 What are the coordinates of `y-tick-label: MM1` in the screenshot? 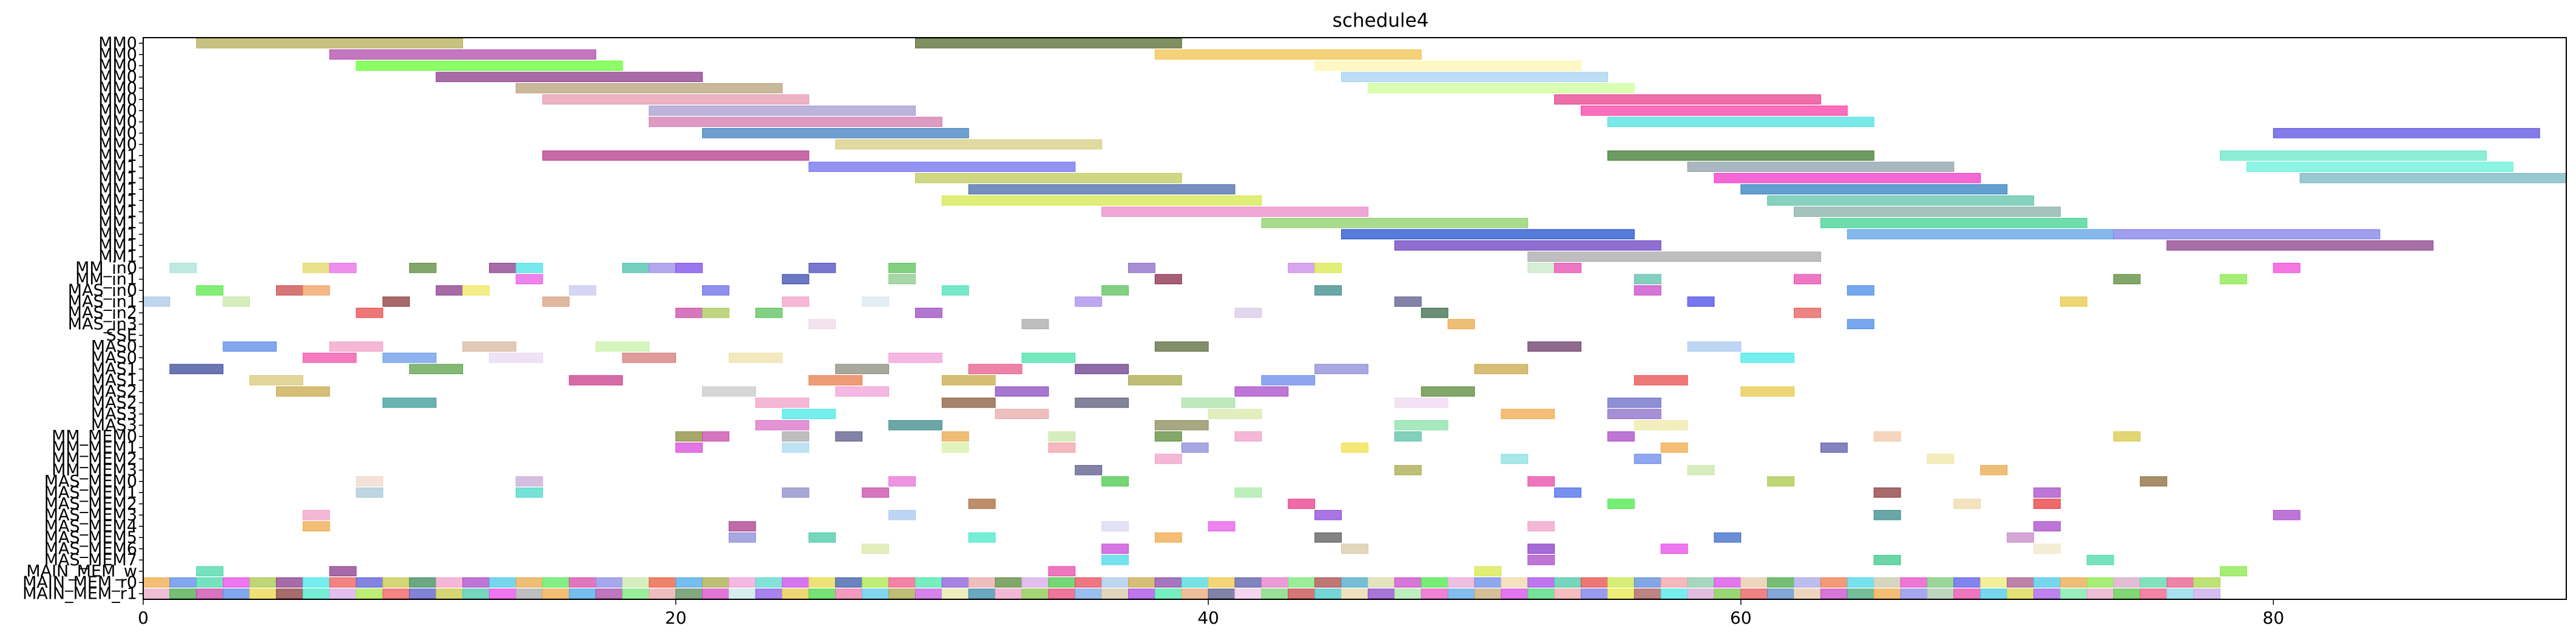 It's located at (117, 178).